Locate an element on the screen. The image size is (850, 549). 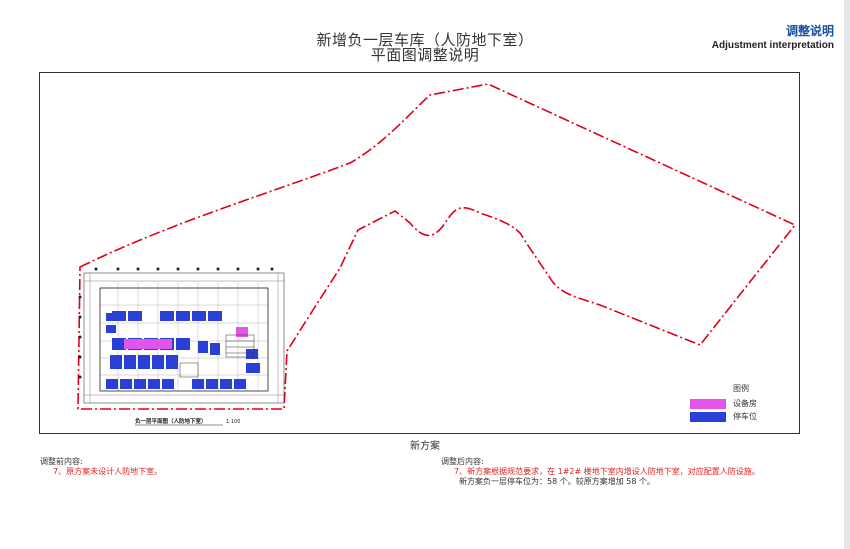
legend-item-equipment-room: 设备房 is located at coordinates (723, 403).